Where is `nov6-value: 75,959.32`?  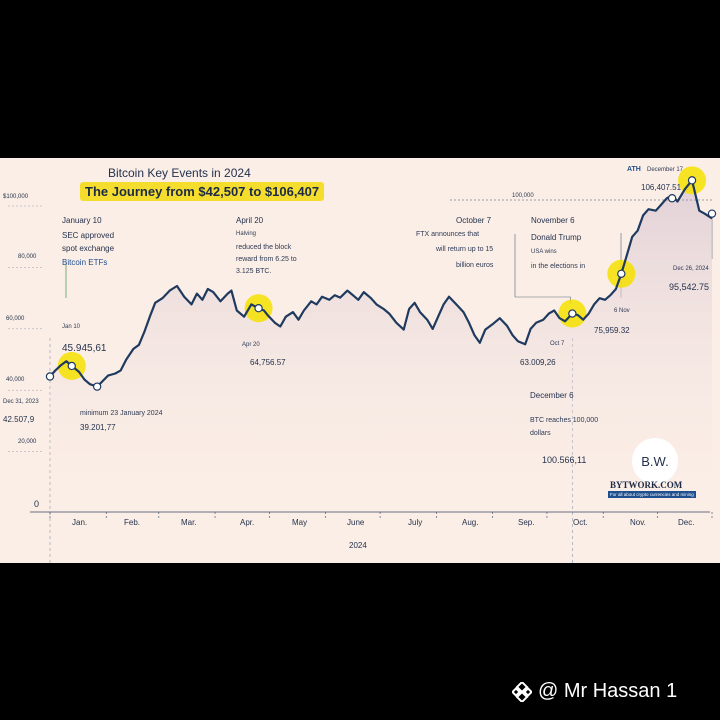 nov6-value: 75,959.32 is located at coordinates (612, 330).